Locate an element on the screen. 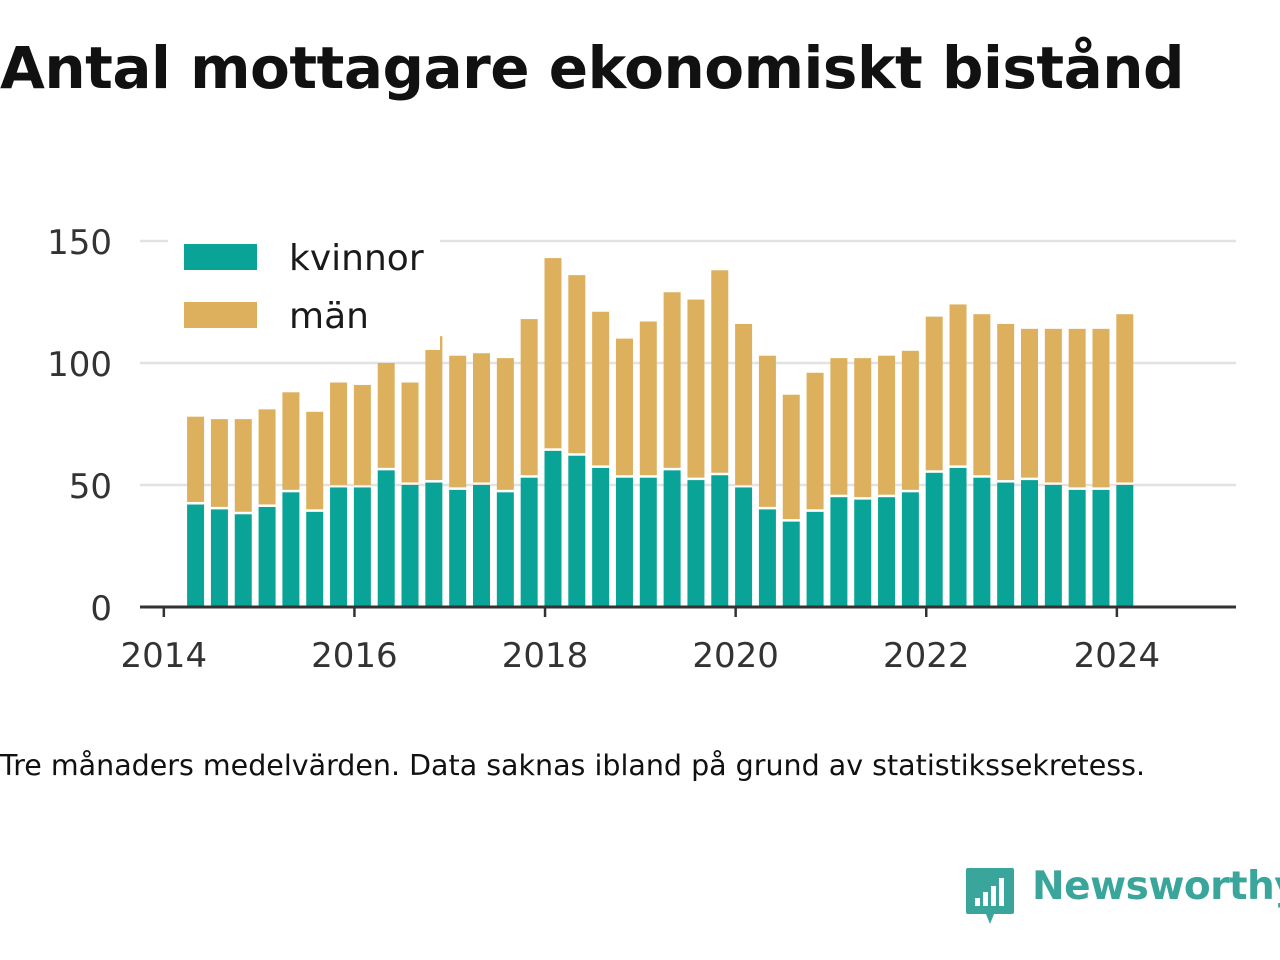 This screenshot has width=1280, height=960. y-tick-label: 150 is located at coordinates (79, 243).